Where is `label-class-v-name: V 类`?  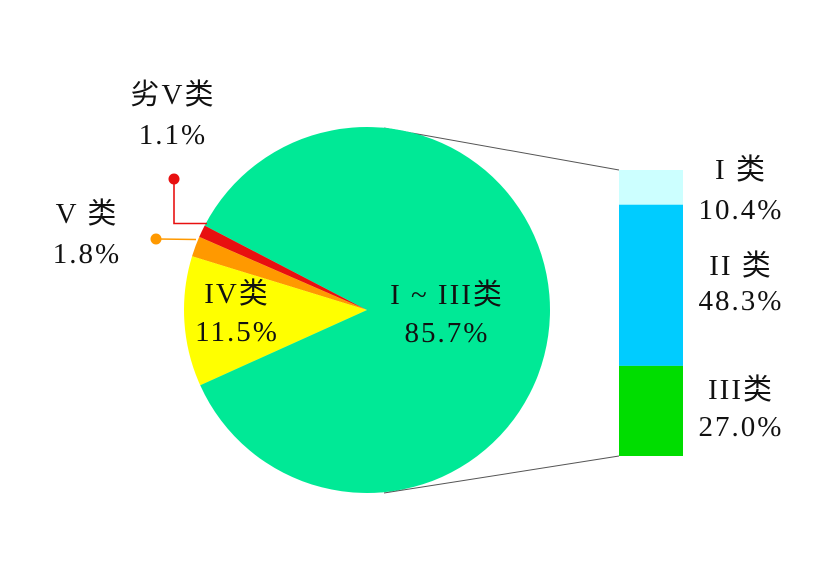
label-class-v-name: V 类 is located at coordinates (87, 214).